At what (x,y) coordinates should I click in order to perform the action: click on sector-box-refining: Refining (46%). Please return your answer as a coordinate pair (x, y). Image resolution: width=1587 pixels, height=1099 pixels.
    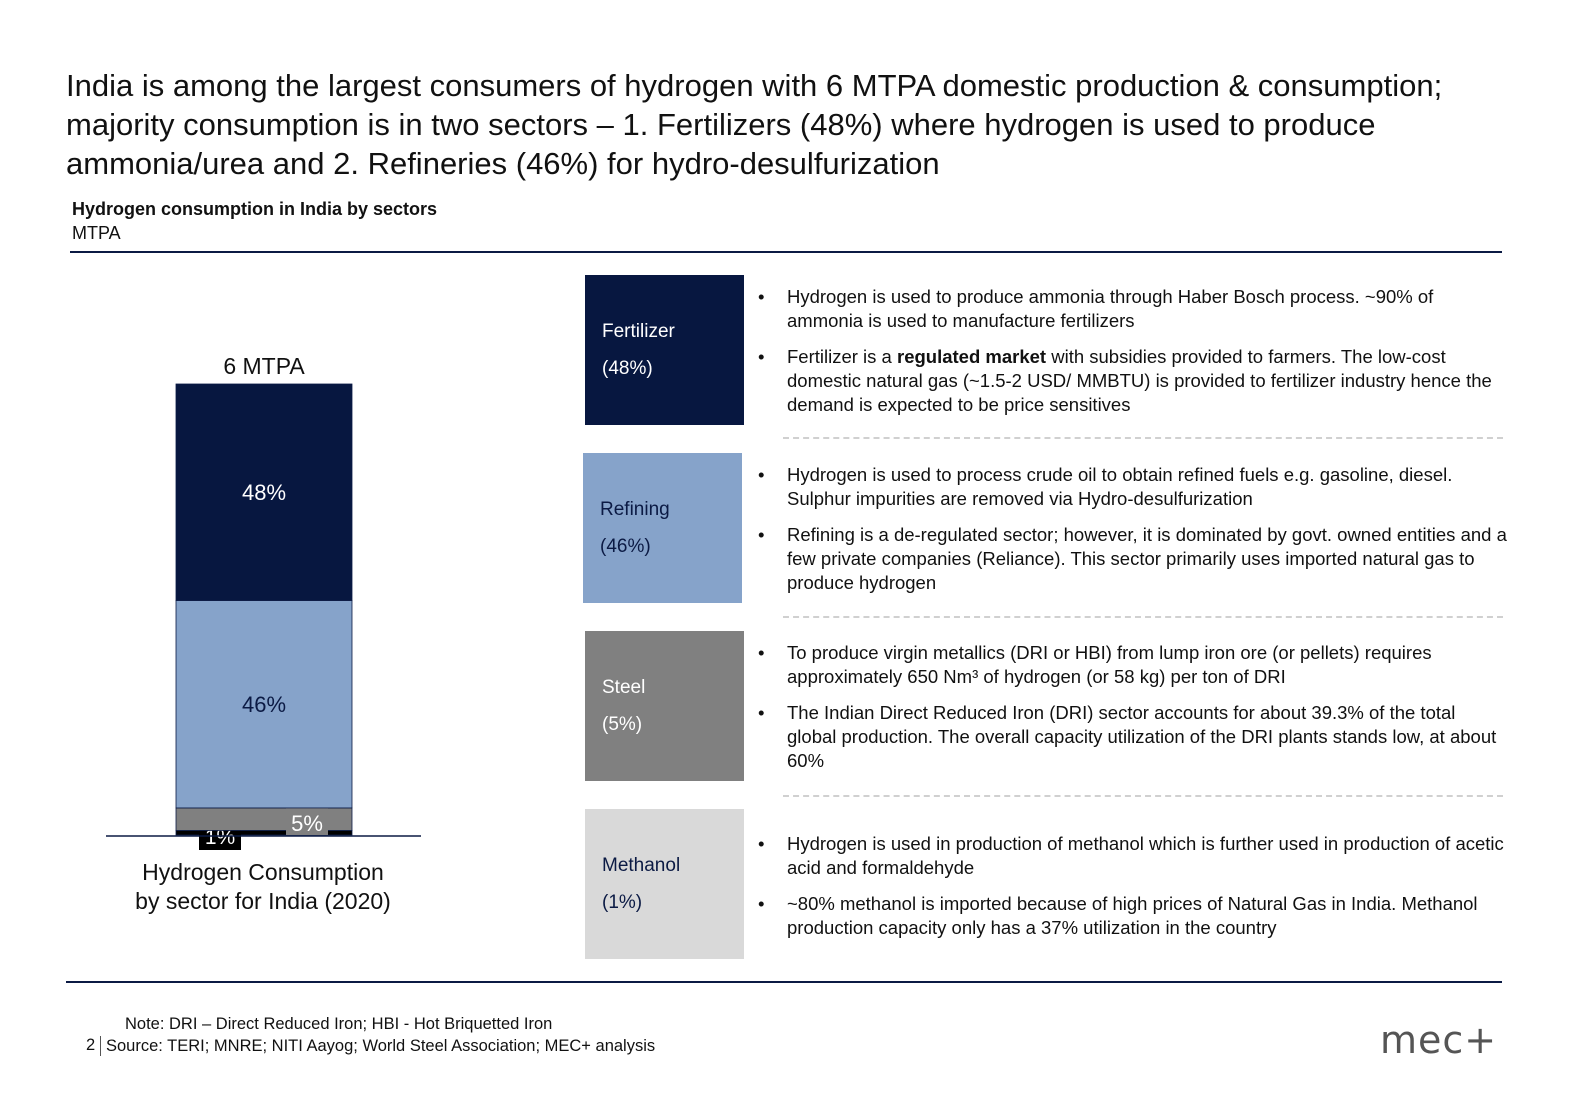
    Looking at the image, I should click on (662, 528).